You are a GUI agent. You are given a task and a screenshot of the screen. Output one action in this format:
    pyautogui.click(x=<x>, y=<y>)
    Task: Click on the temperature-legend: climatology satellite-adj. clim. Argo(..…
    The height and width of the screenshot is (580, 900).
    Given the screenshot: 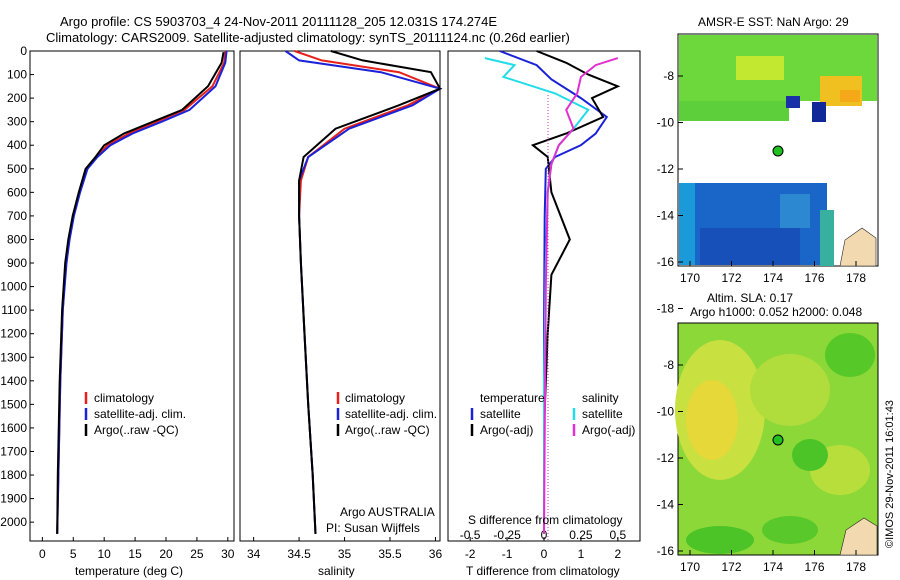 What is the action you would take?
    pyautogui.click(x=135, y=414)
    